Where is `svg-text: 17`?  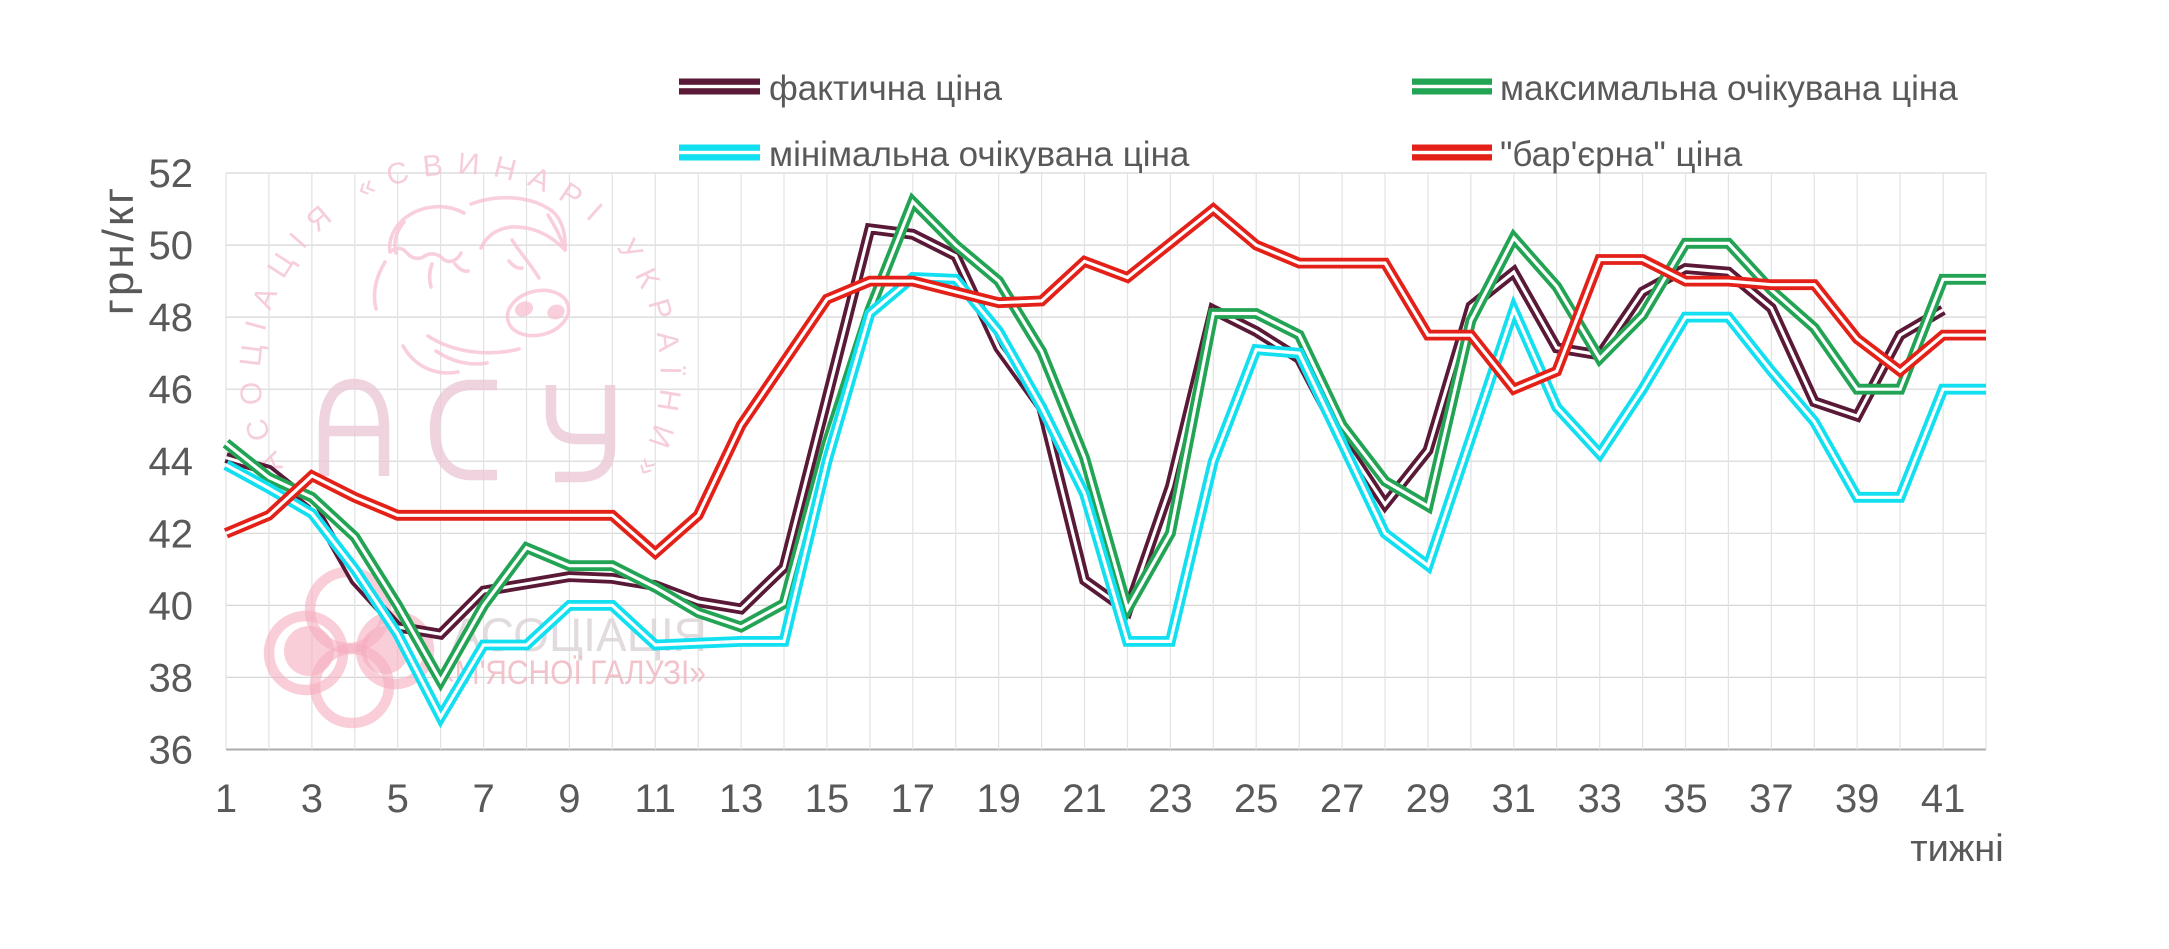 svg-text: 17 is located at coordinates (913, 799).